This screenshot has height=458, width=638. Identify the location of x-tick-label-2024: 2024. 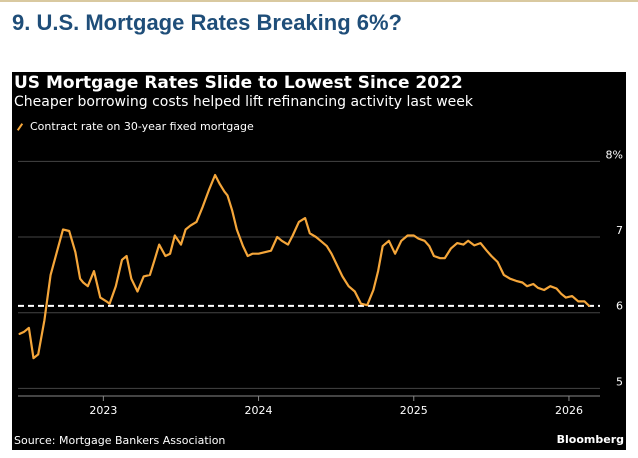
(259, 410).